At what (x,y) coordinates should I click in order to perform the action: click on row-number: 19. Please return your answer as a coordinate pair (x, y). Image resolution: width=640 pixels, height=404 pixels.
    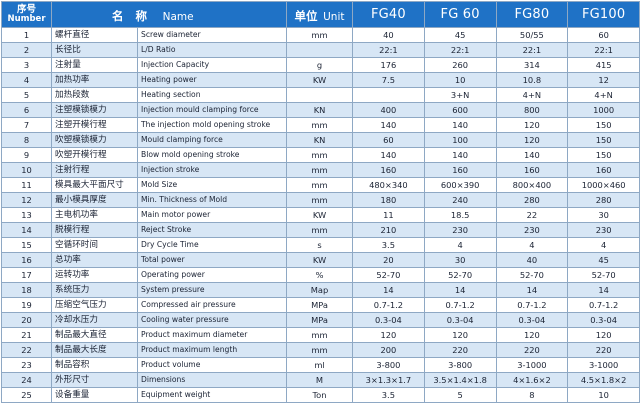
    Looking at the image, I should click on (26, 305).